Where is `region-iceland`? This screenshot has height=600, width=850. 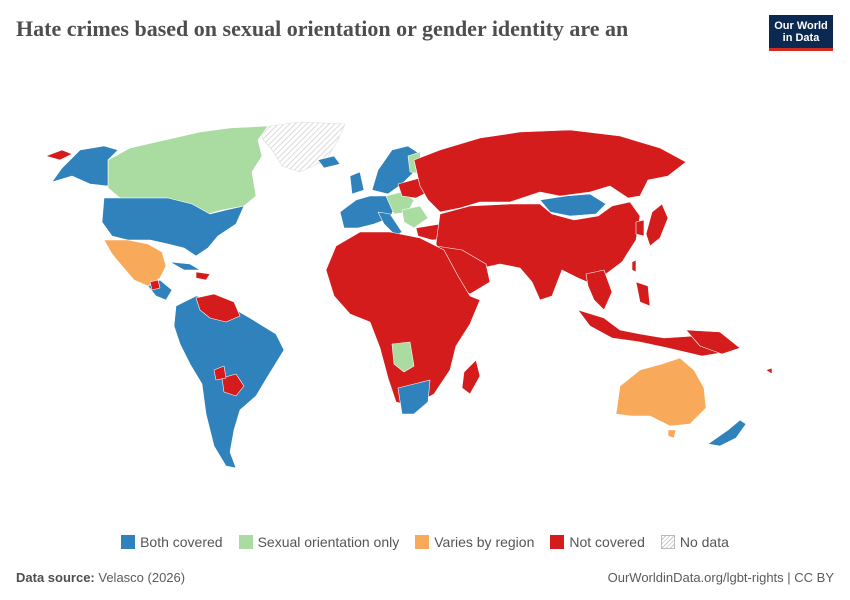
region-iceland is located at coordinates (329, 162).